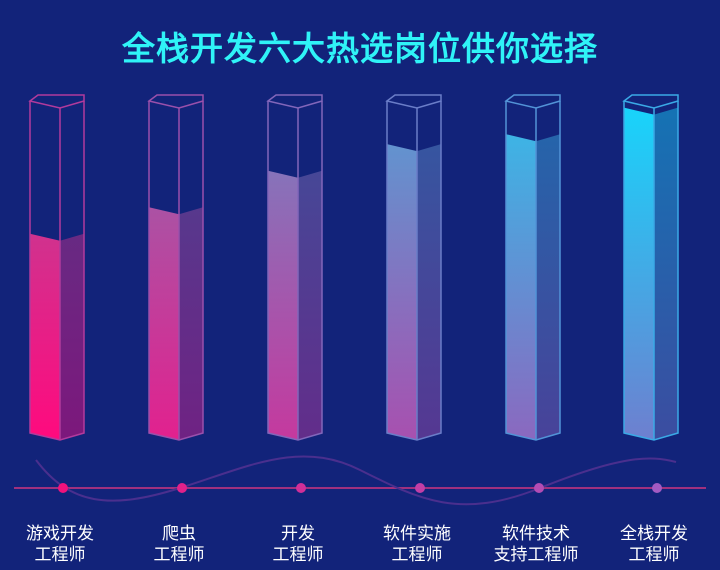 The image size is (720, 570). What do you see at coordinates (654, 534) in the screenshot?
I see `category-label-line: 全栈开发` at bounding box center [654, 534].